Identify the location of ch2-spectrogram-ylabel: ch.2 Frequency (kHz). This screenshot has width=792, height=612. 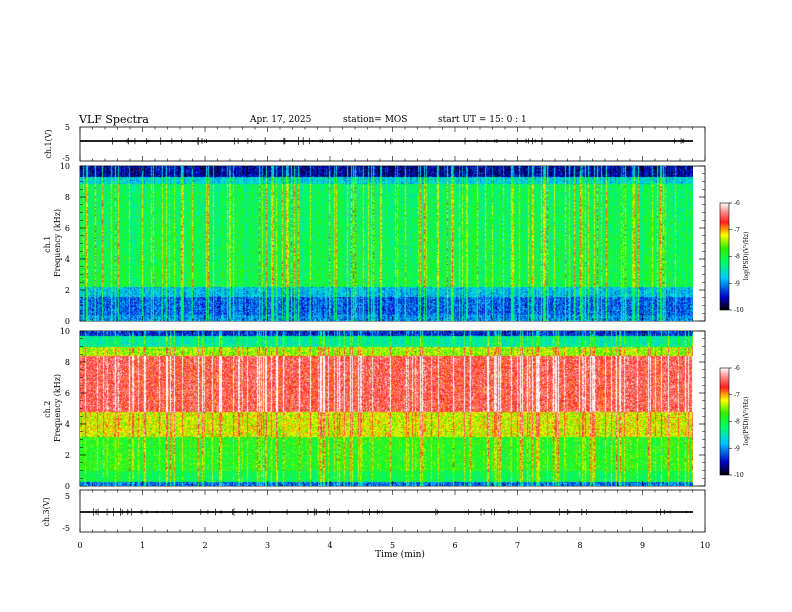
(52, 408).